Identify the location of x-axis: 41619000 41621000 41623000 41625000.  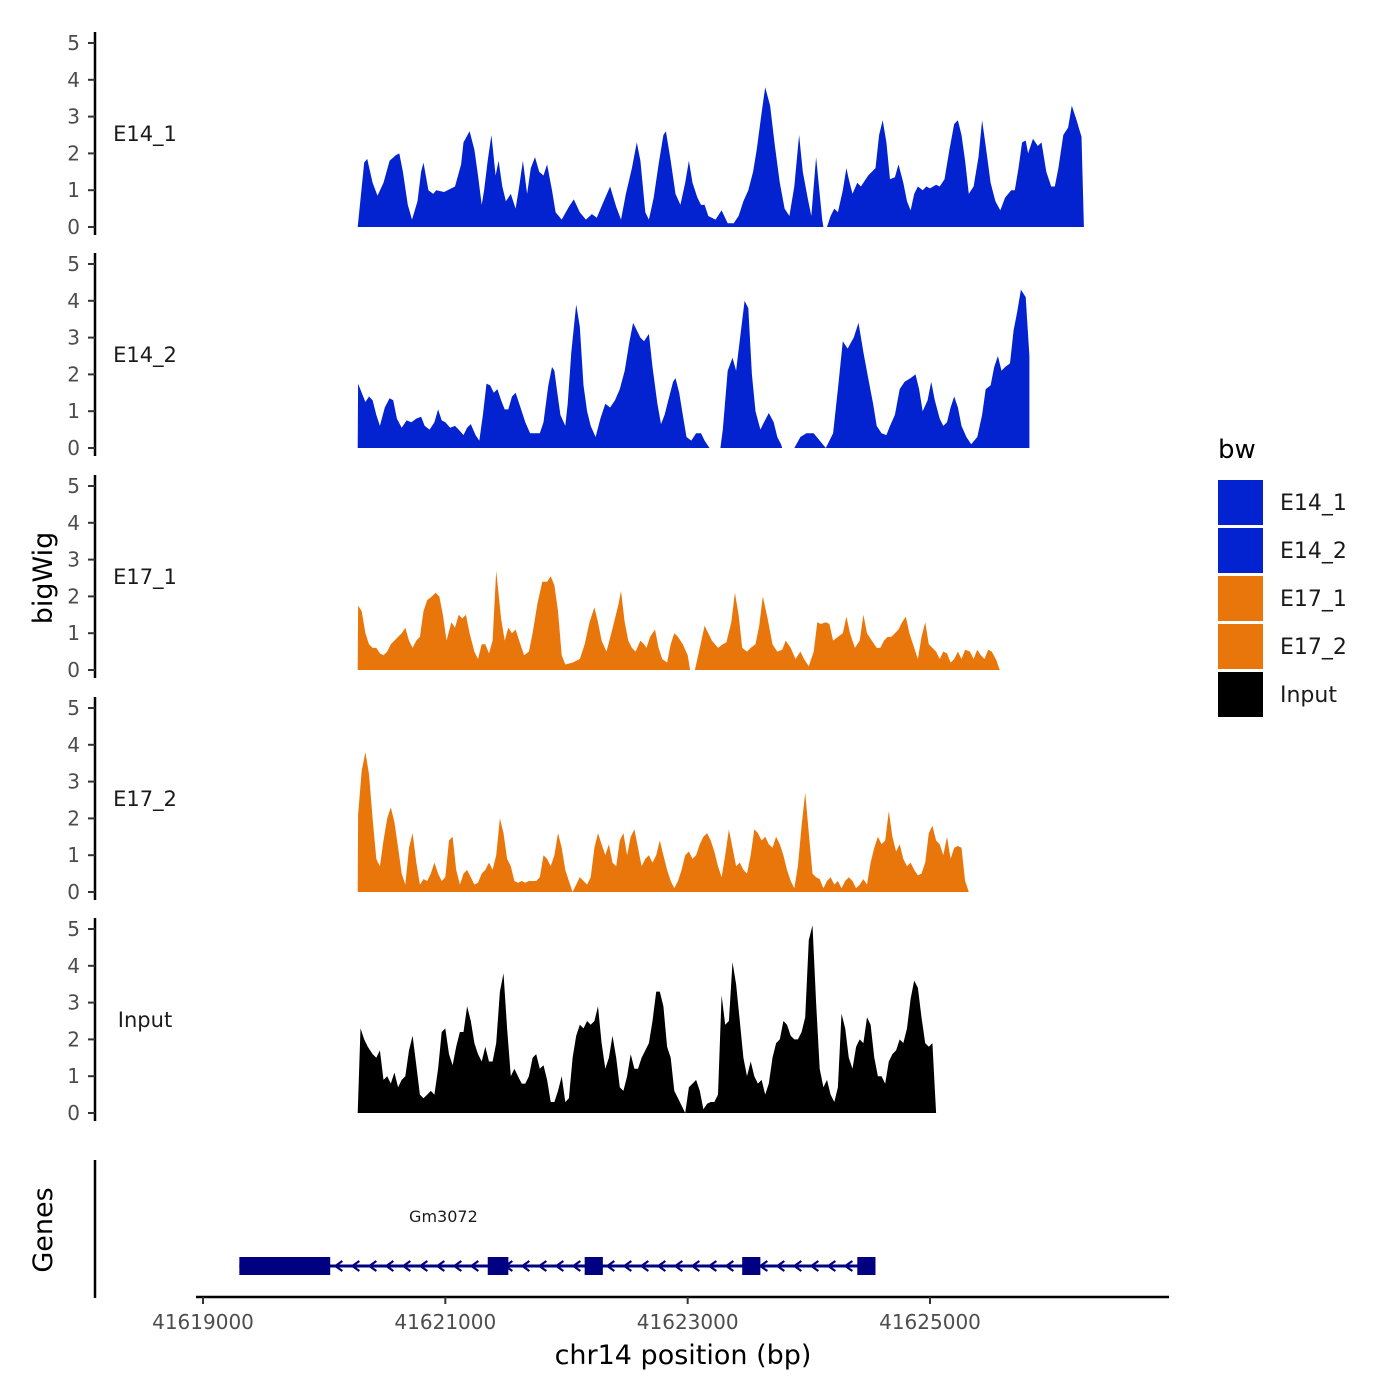
(660, 1314).